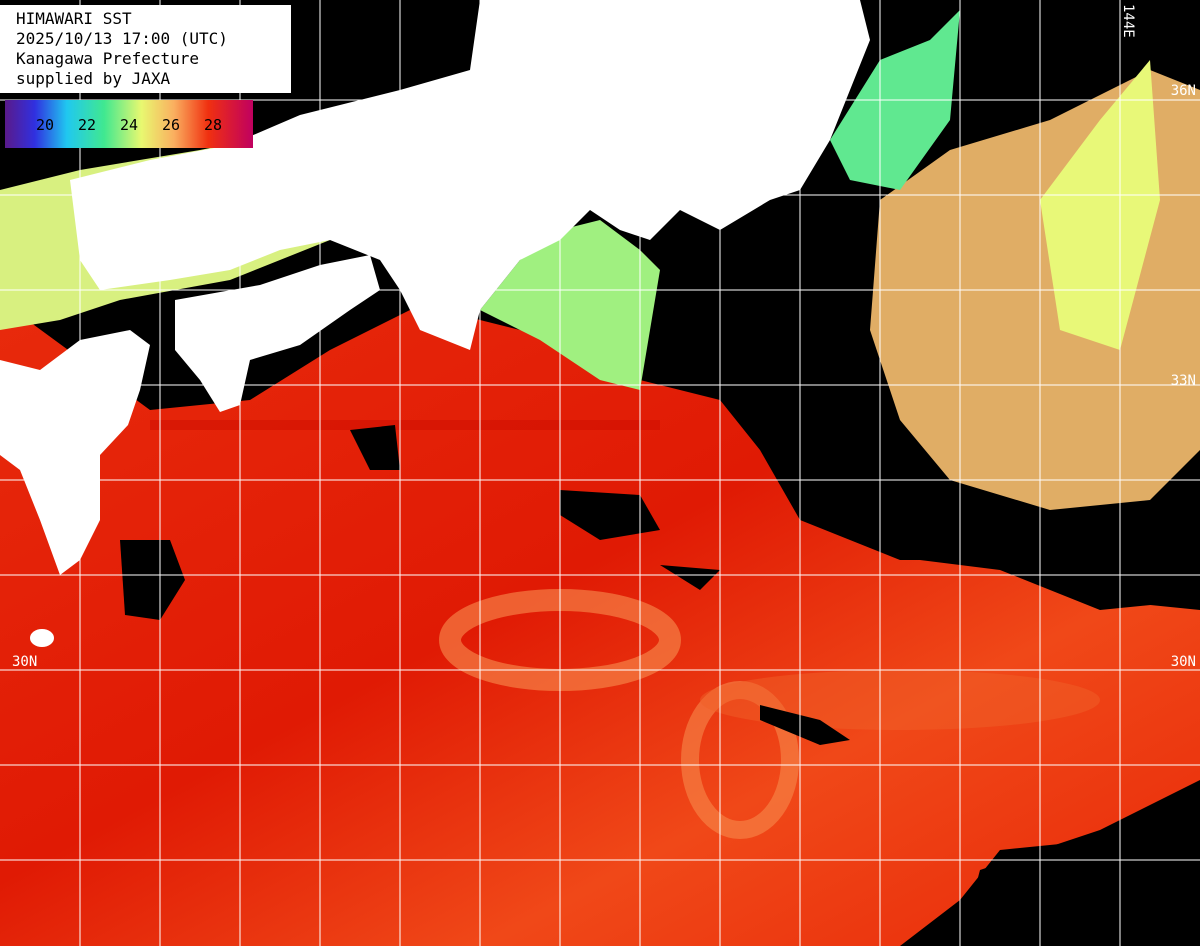 The height and width of the screenshot is (946, 1200). What do you see at coordinates (405, 425) in the screenshot?
I see `warm-band` at bounding box center [405, 425].